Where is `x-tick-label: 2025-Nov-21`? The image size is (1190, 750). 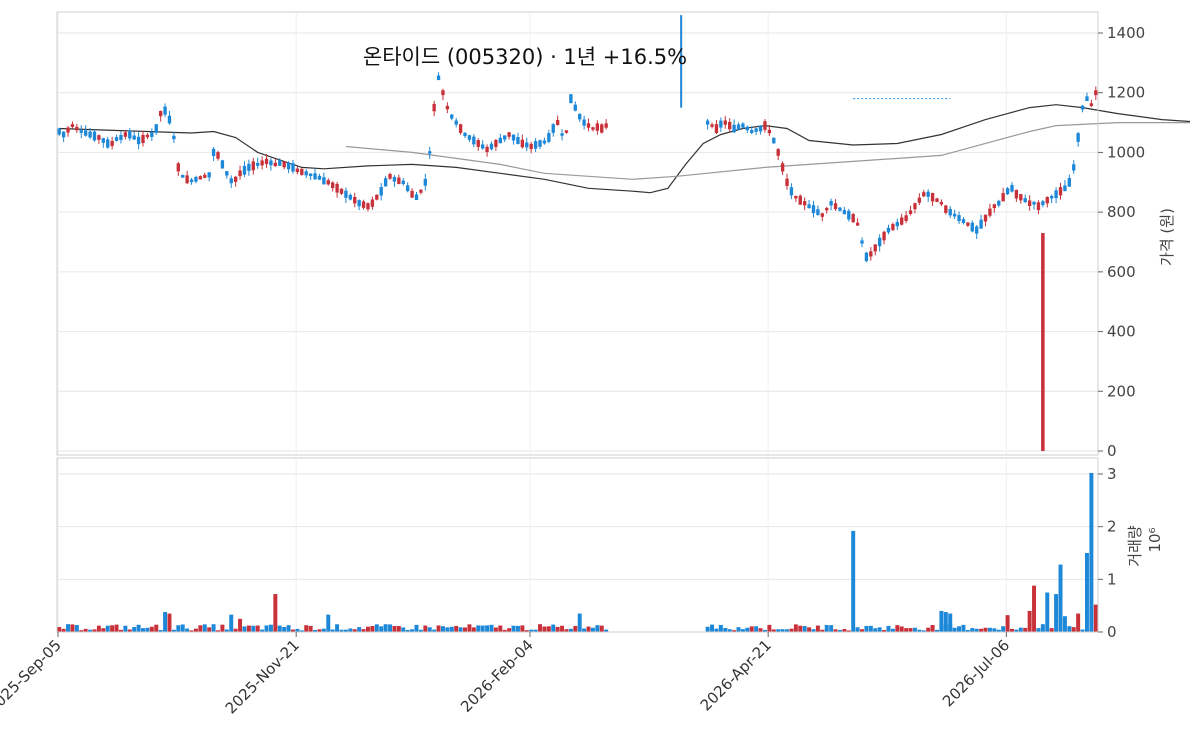 x-tick-label: 2025-Nov-21 is located at coordinates (262, 676).